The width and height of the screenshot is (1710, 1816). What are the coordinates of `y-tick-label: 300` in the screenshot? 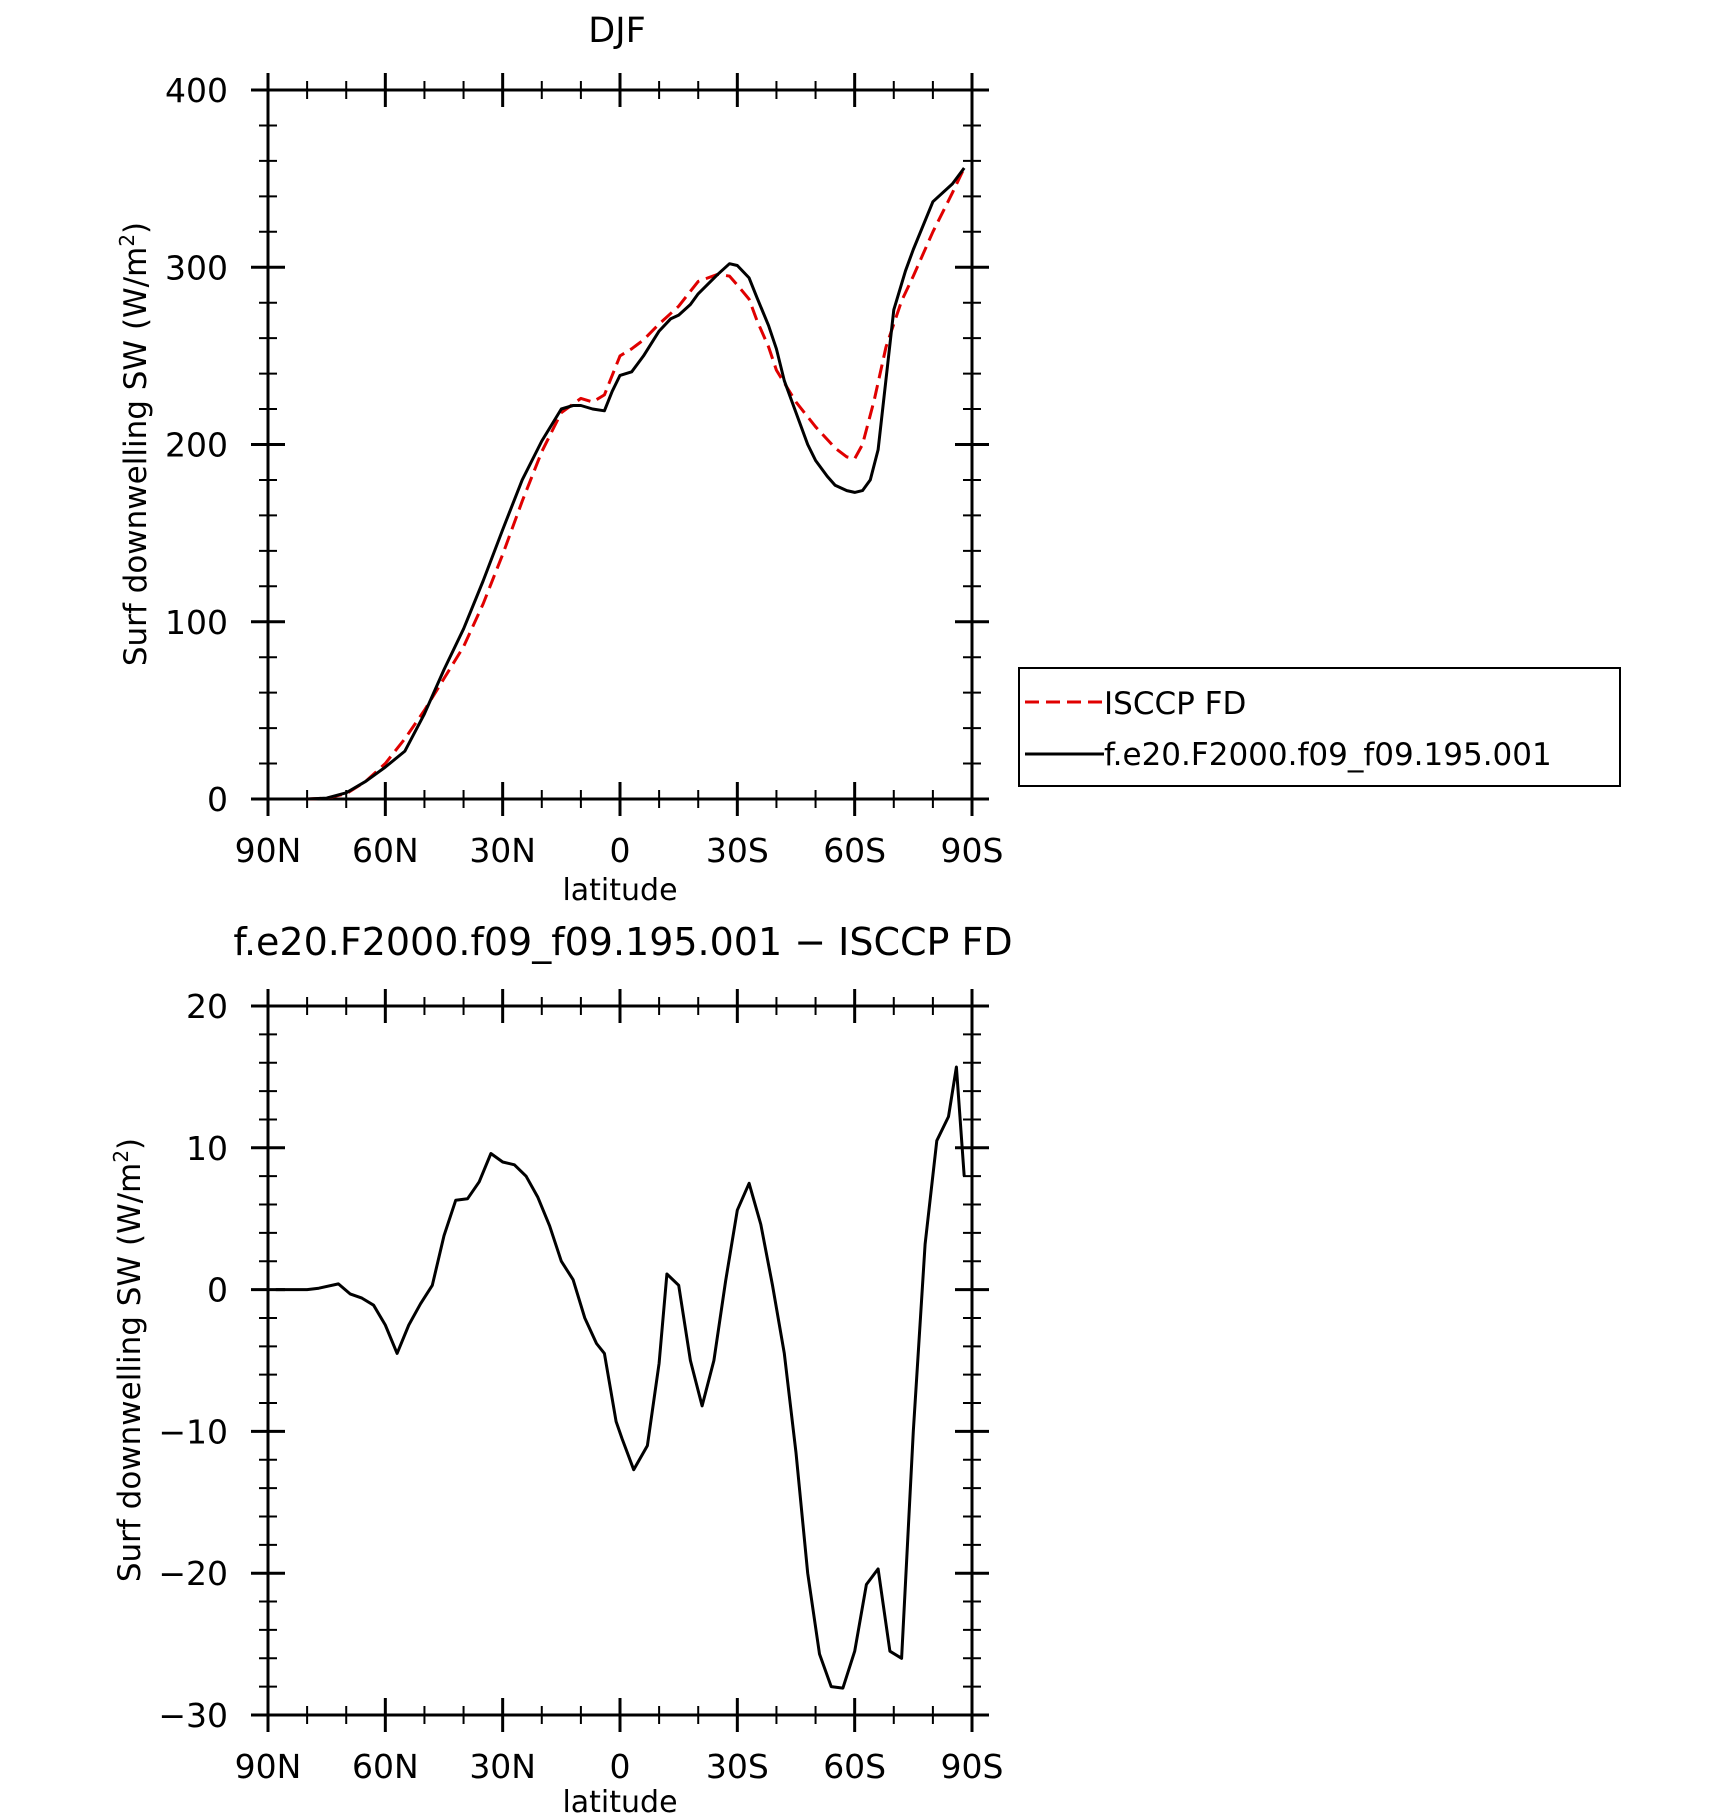 It's located at (196, 267).